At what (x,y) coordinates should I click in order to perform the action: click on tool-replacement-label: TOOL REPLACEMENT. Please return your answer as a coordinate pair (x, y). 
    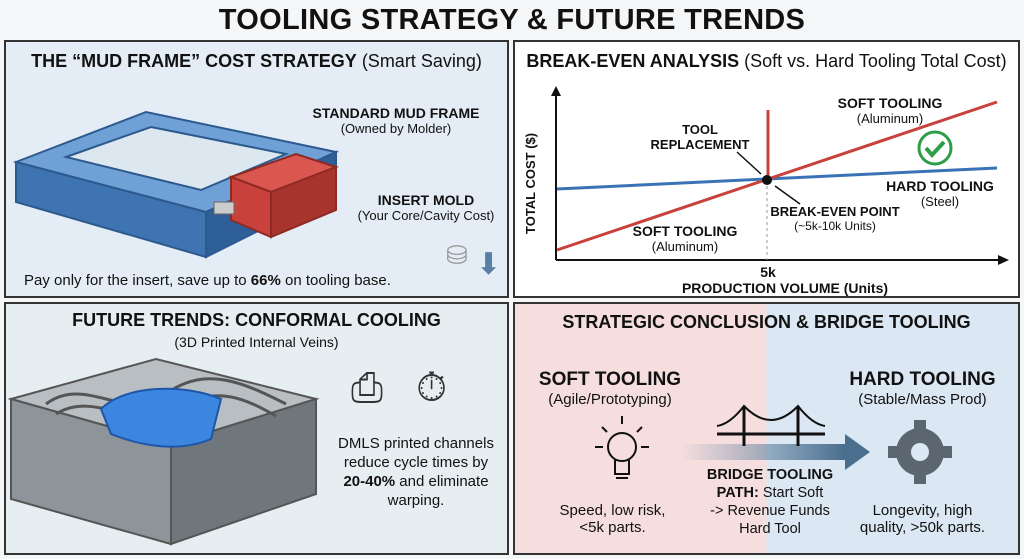
    Looking at the image, I should click on (700, 137).